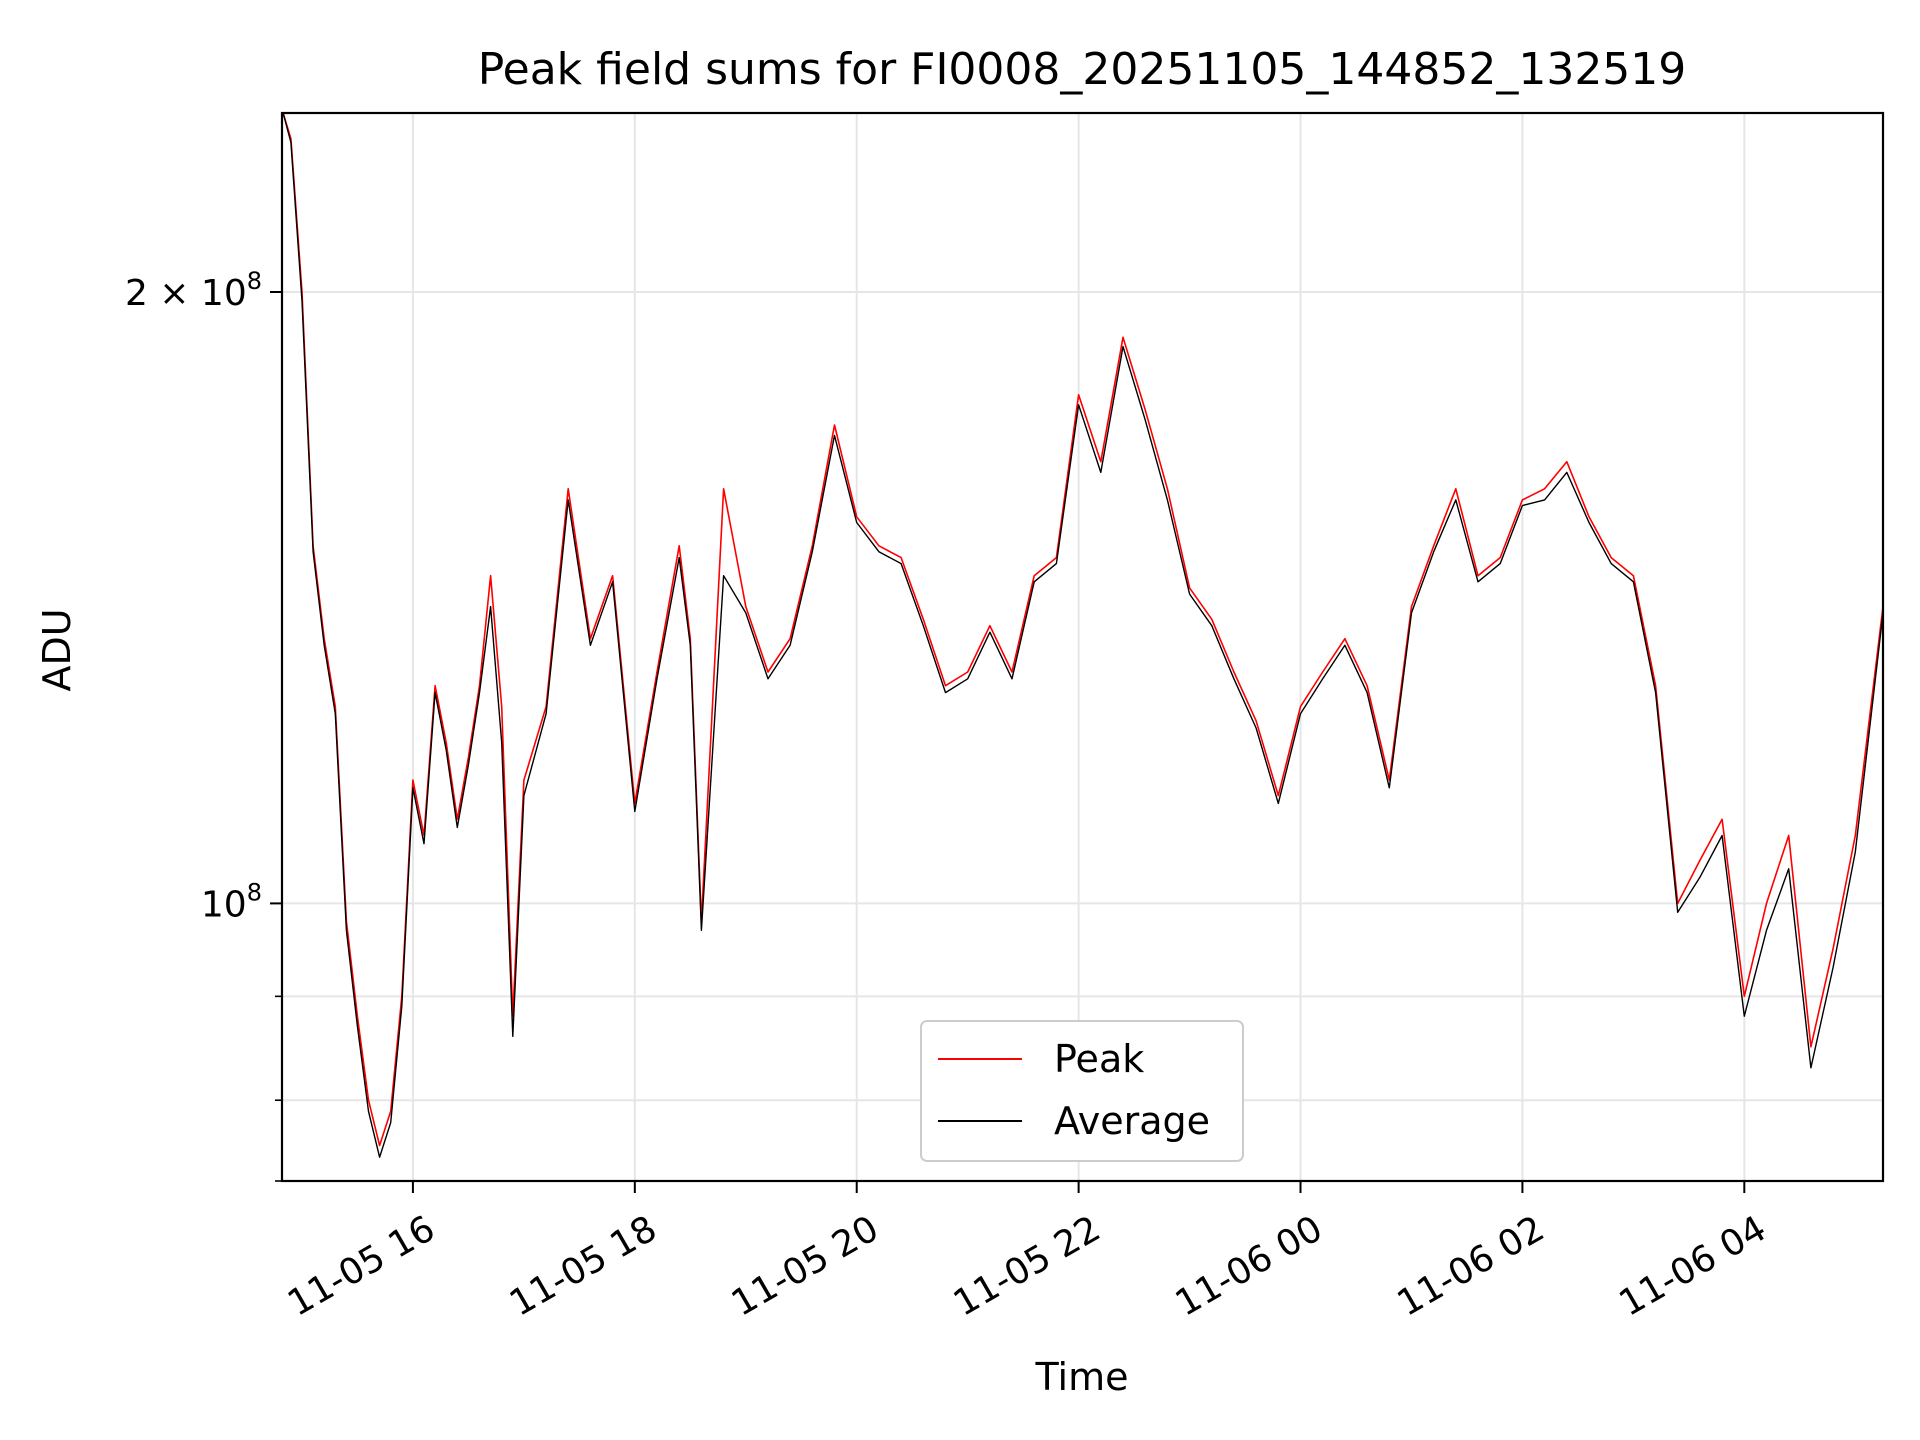 This screenshot has width=1920, height=1440. I want to click on legend-box, so click(1082, 1091).